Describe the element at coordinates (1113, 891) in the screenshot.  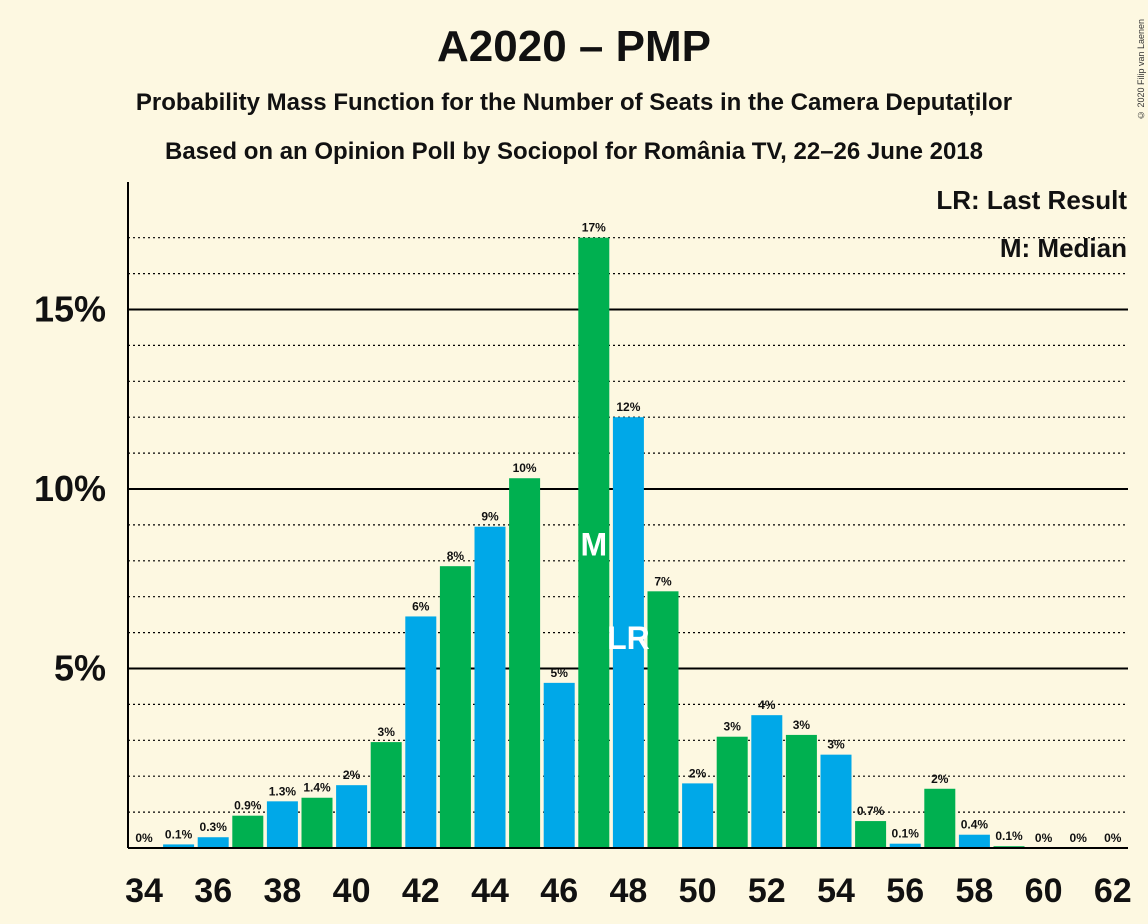
I see `x-tick-label: 62` at that location.